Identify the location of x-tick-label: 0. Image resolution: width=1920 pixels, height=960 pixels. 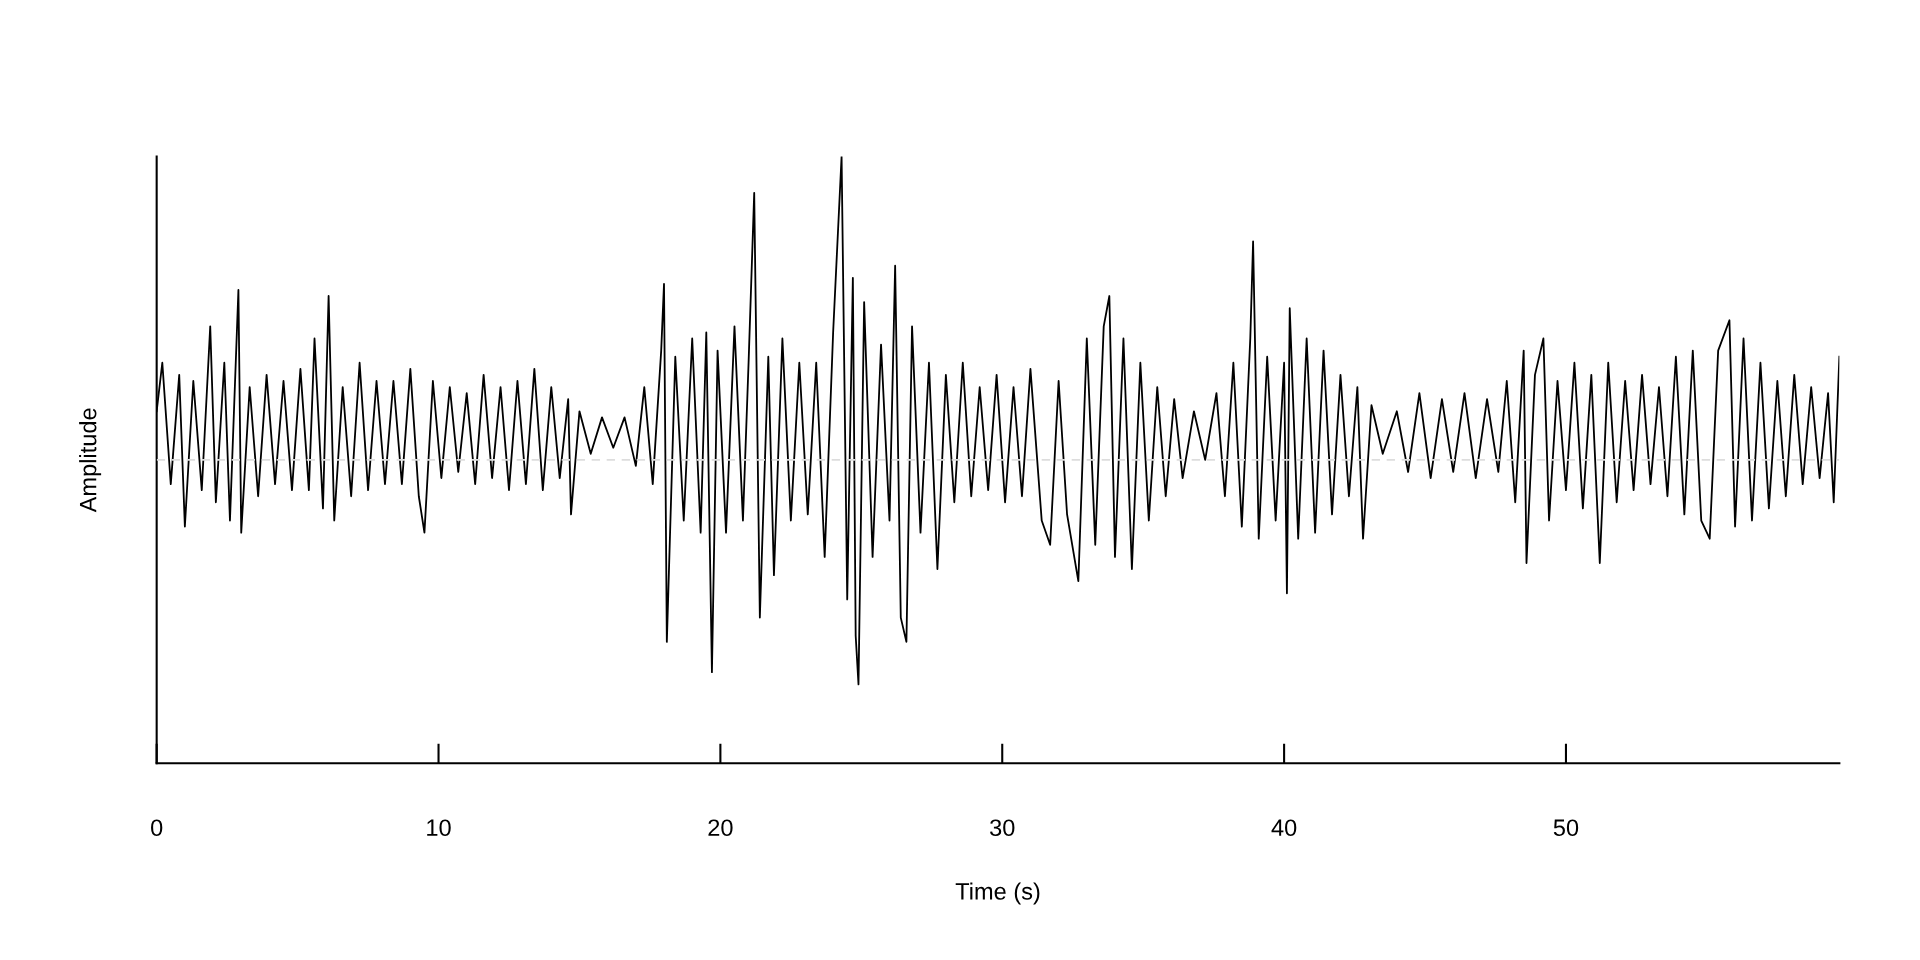
(157, 828).